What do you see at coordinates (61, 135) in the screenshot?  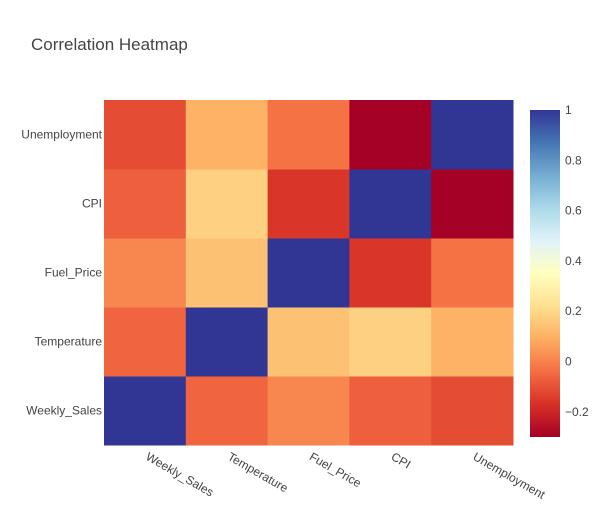 I see `y-tick-label-unemployment: Unemployment` at bounding box center [61, 135].